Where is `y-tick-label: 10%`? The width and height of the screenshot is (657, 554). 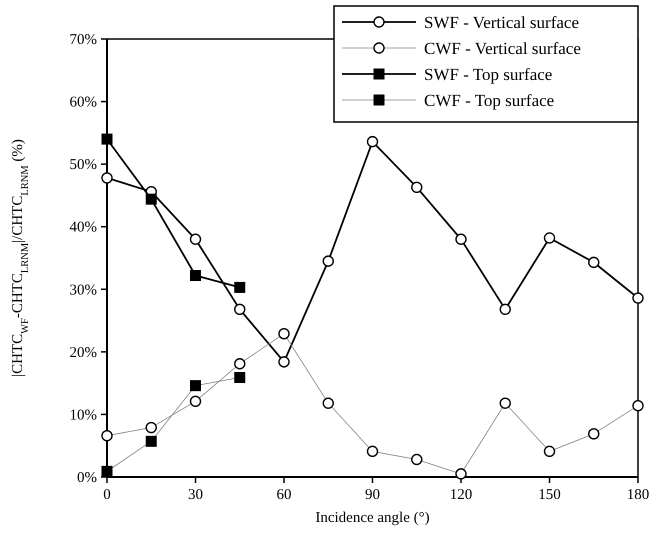 y-tick-label: 10% is located at coordinates (83, 415).